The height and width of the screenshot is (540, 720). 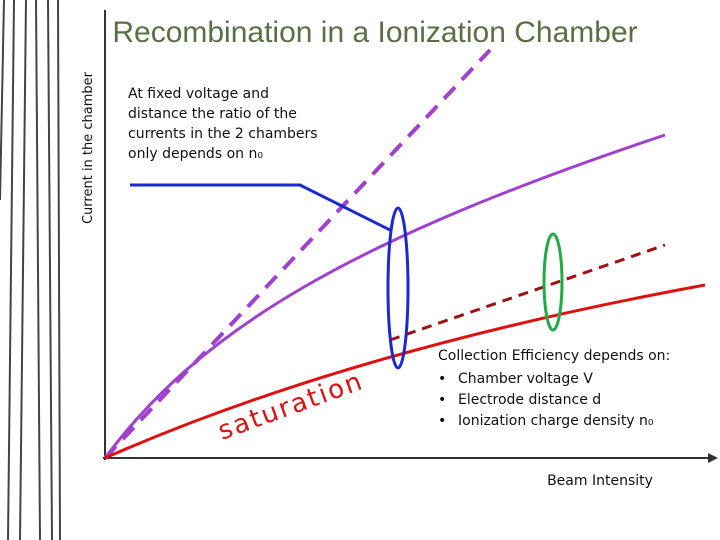 I want to click on blue-ellipse, so click(x=398, y=288).